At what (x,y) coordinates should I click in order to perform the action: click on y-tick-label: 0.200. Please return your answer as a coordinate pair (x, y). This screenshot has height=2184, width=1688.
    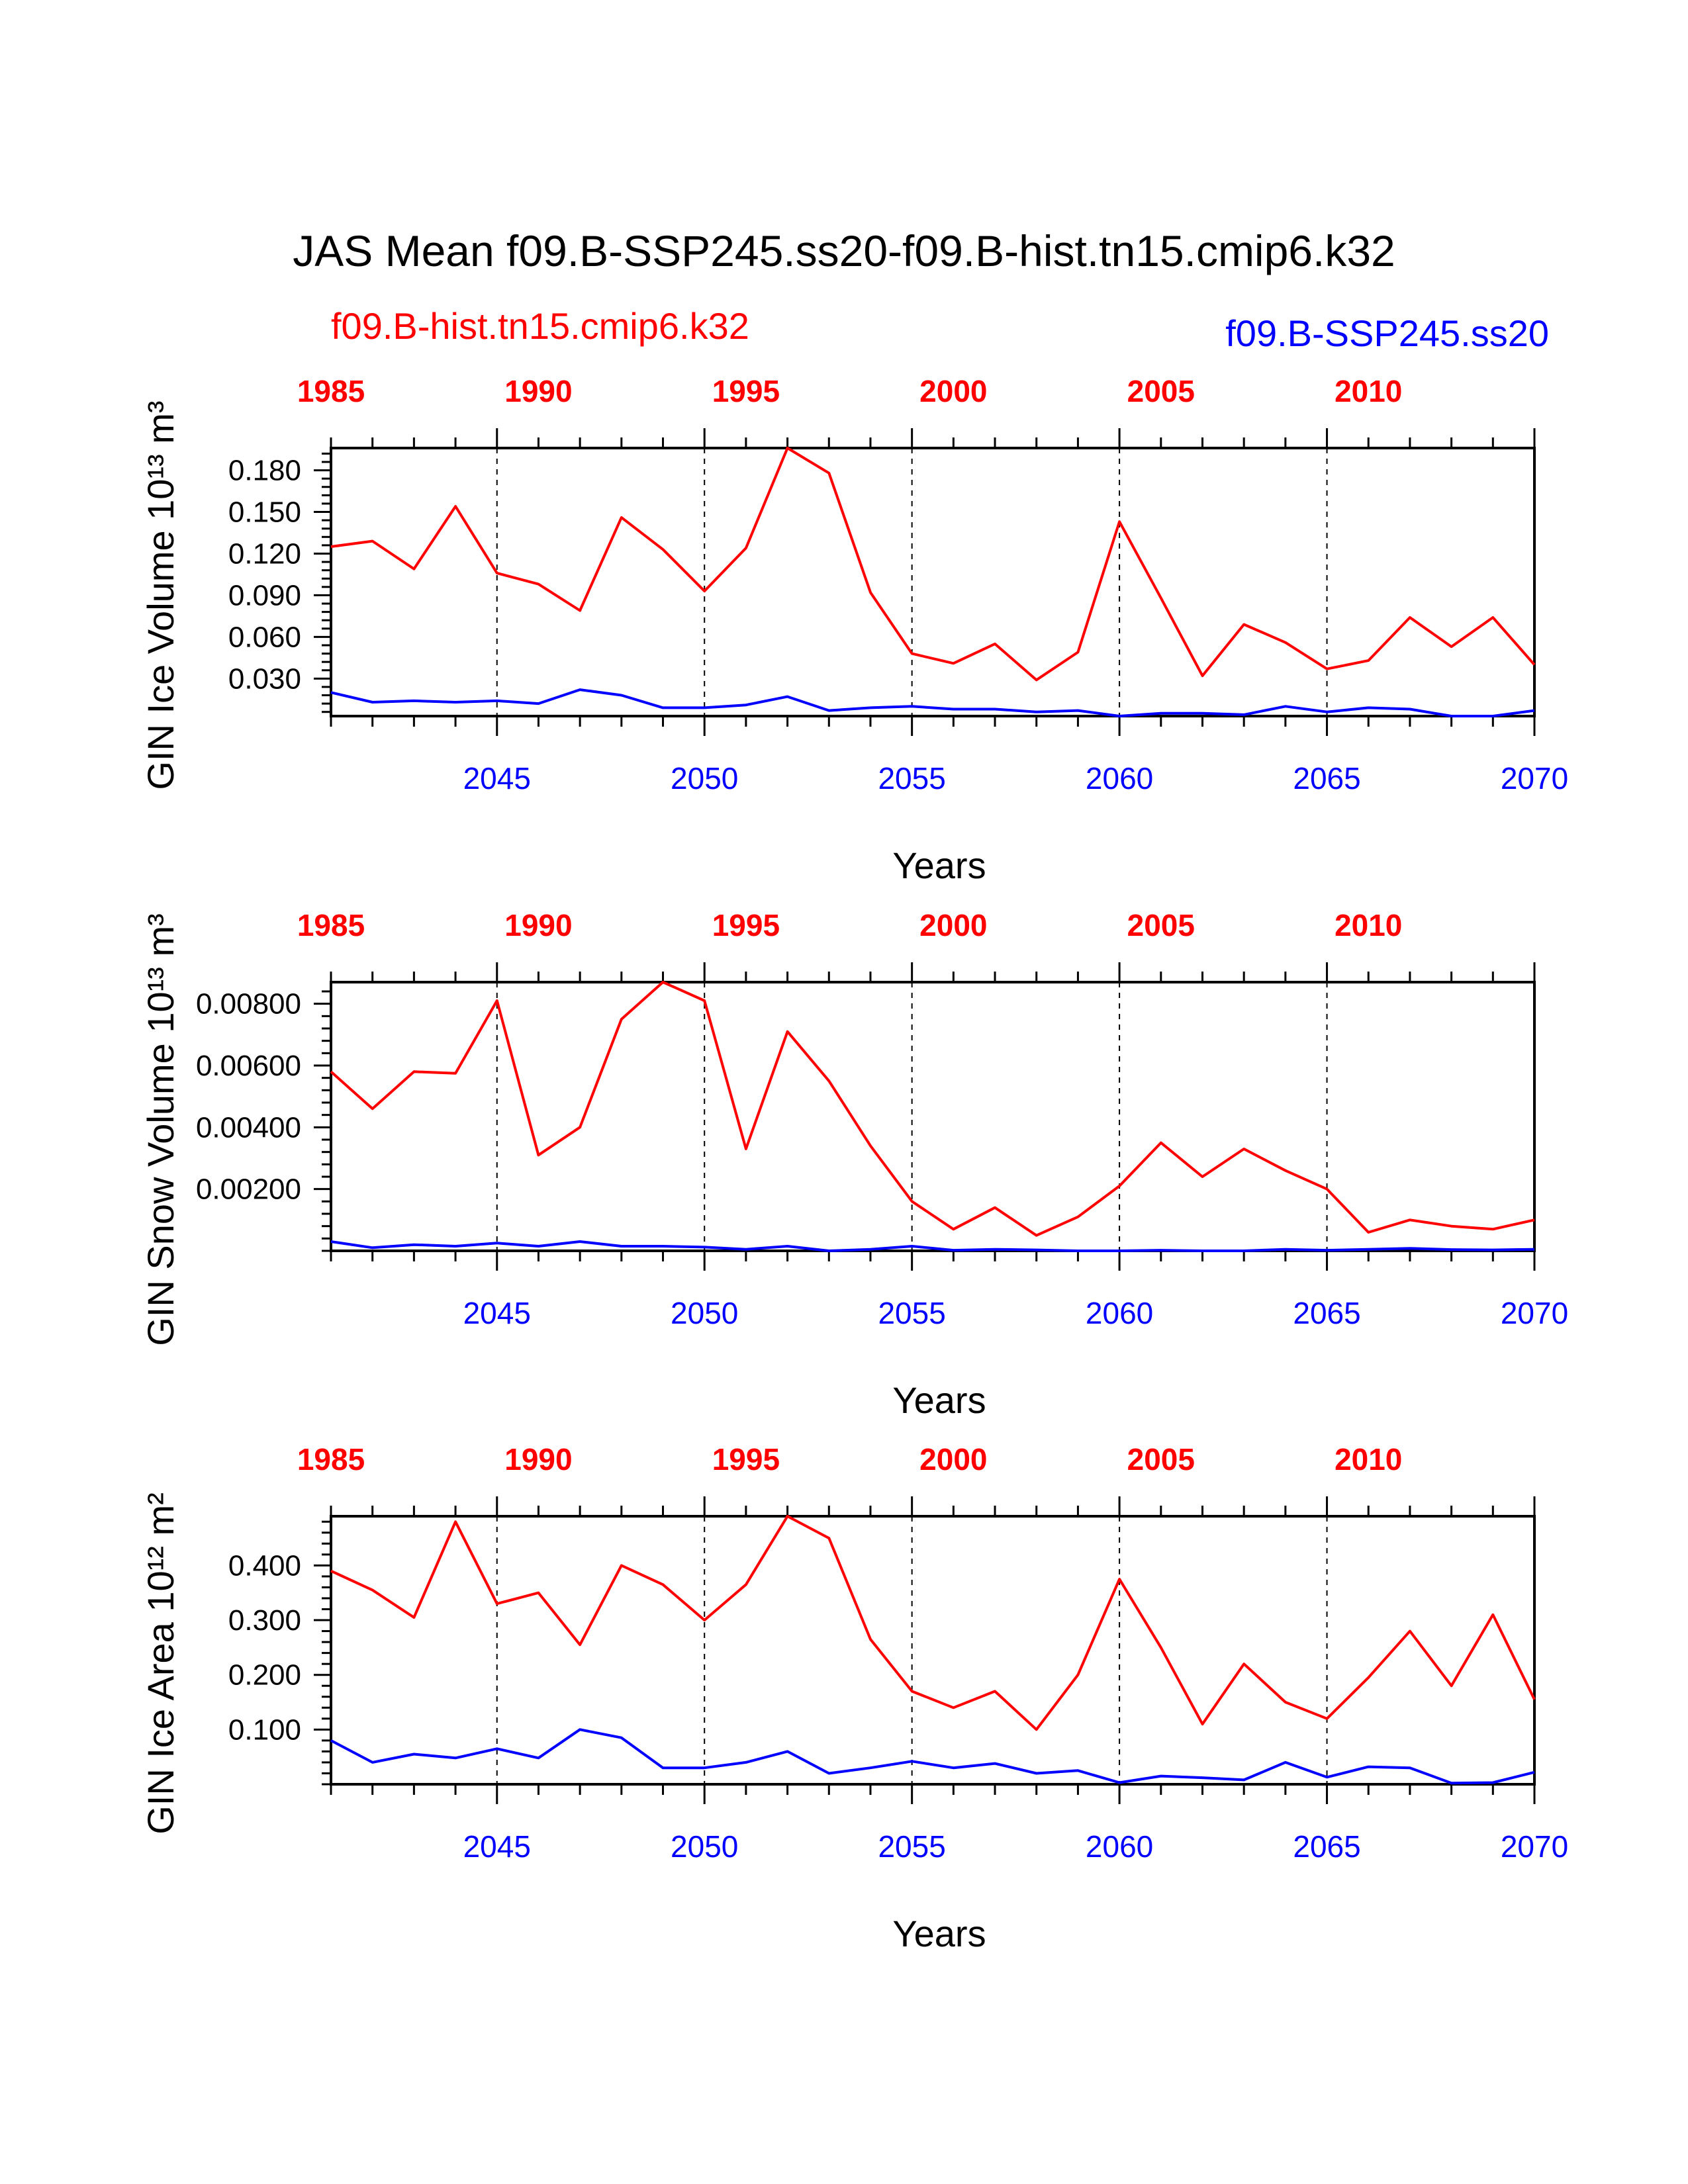
    Looking at the image, I should click on (264, 1675).